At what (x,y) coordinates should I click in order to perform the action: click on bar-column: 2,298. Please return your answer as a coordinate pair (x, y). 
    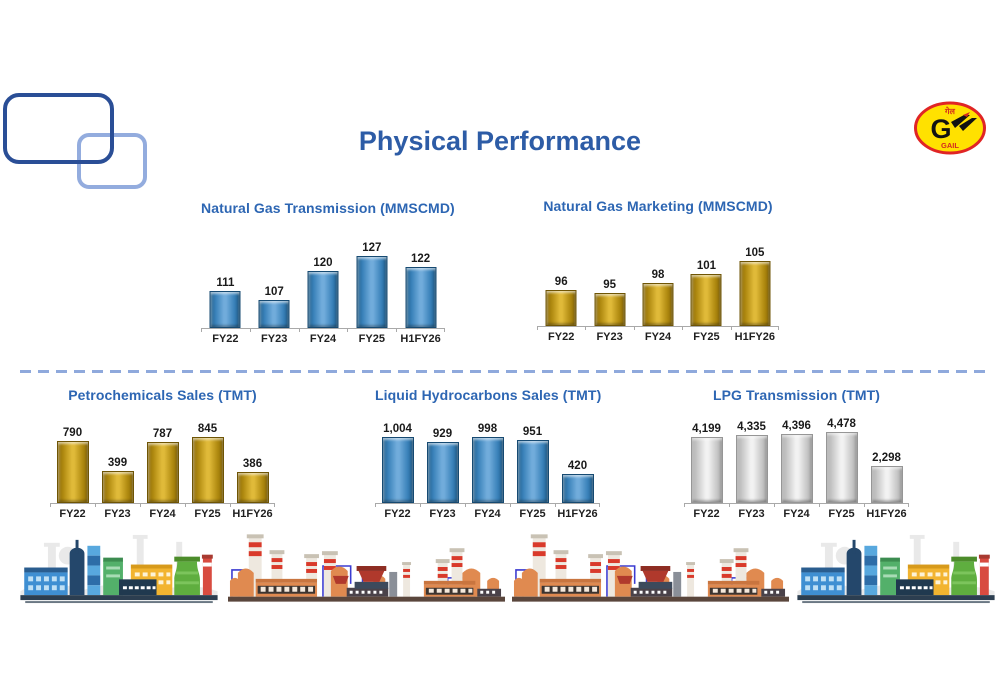
    Looking at the image, I should click on (886, 455).